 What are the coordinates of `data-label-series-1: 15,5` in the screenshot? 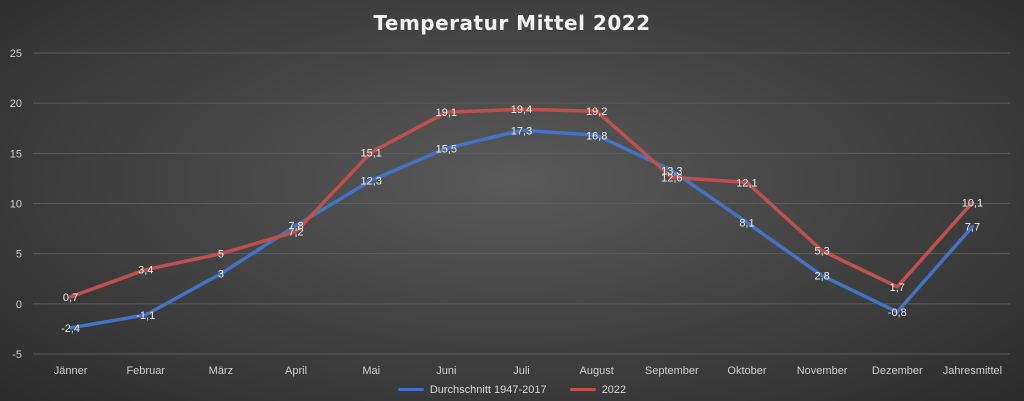 It's located at (446, 149).